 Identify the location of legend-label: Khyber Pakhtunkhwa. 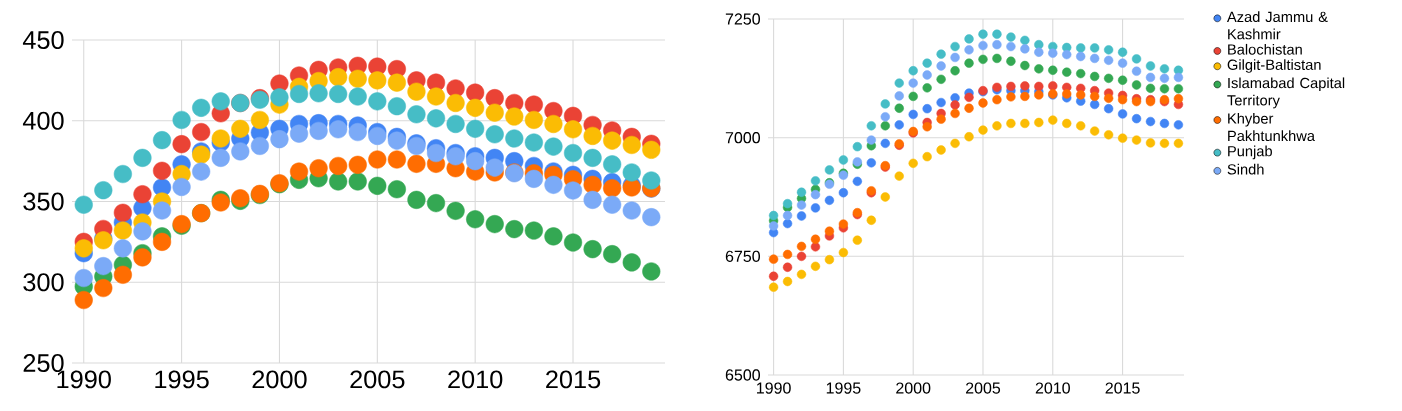
(1271, 127).